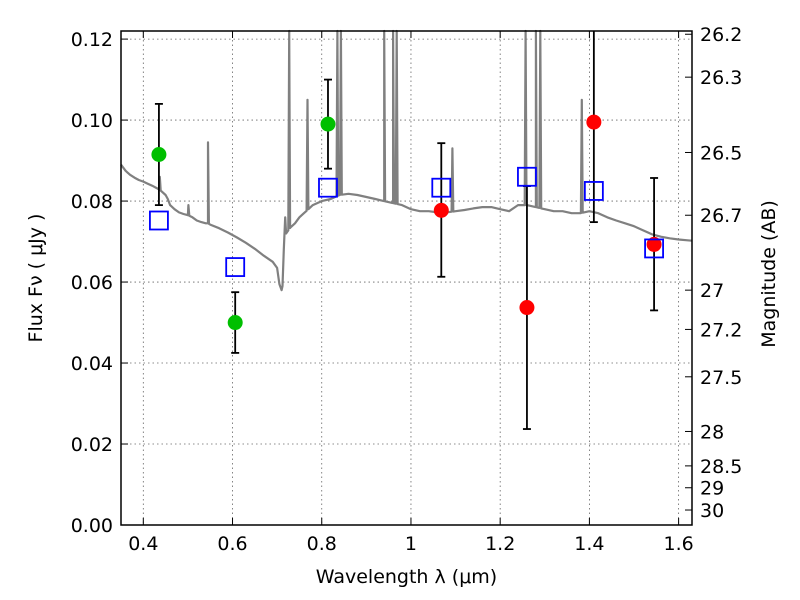  Describe the element at coordinates (92, 40) in the screenshot. I see `y-tick-label: 0.12` at that location.